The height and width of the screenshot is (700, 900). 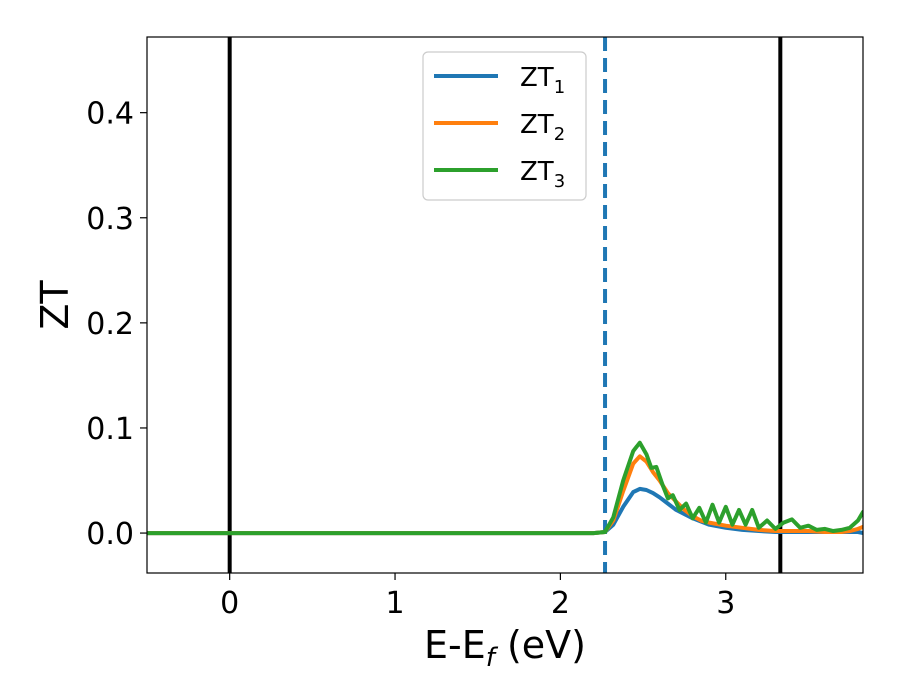 I want to click on legend: ZT1 ZT2 ZT3, so click(x=504, y=126).